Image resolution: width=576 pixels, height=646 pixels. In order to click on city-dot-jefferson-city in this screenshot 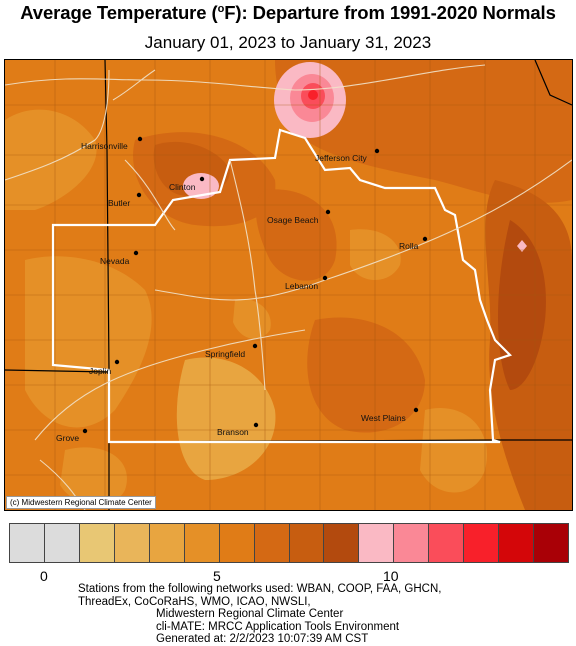, I will do `click(377, 151)`.